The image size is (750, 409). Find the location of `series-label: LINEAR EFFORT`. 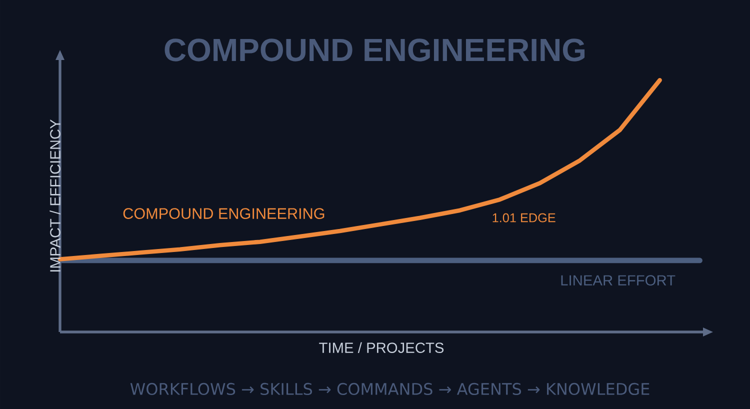

series-label: LINEAR EFFORT is located at coordinates (618, 280).